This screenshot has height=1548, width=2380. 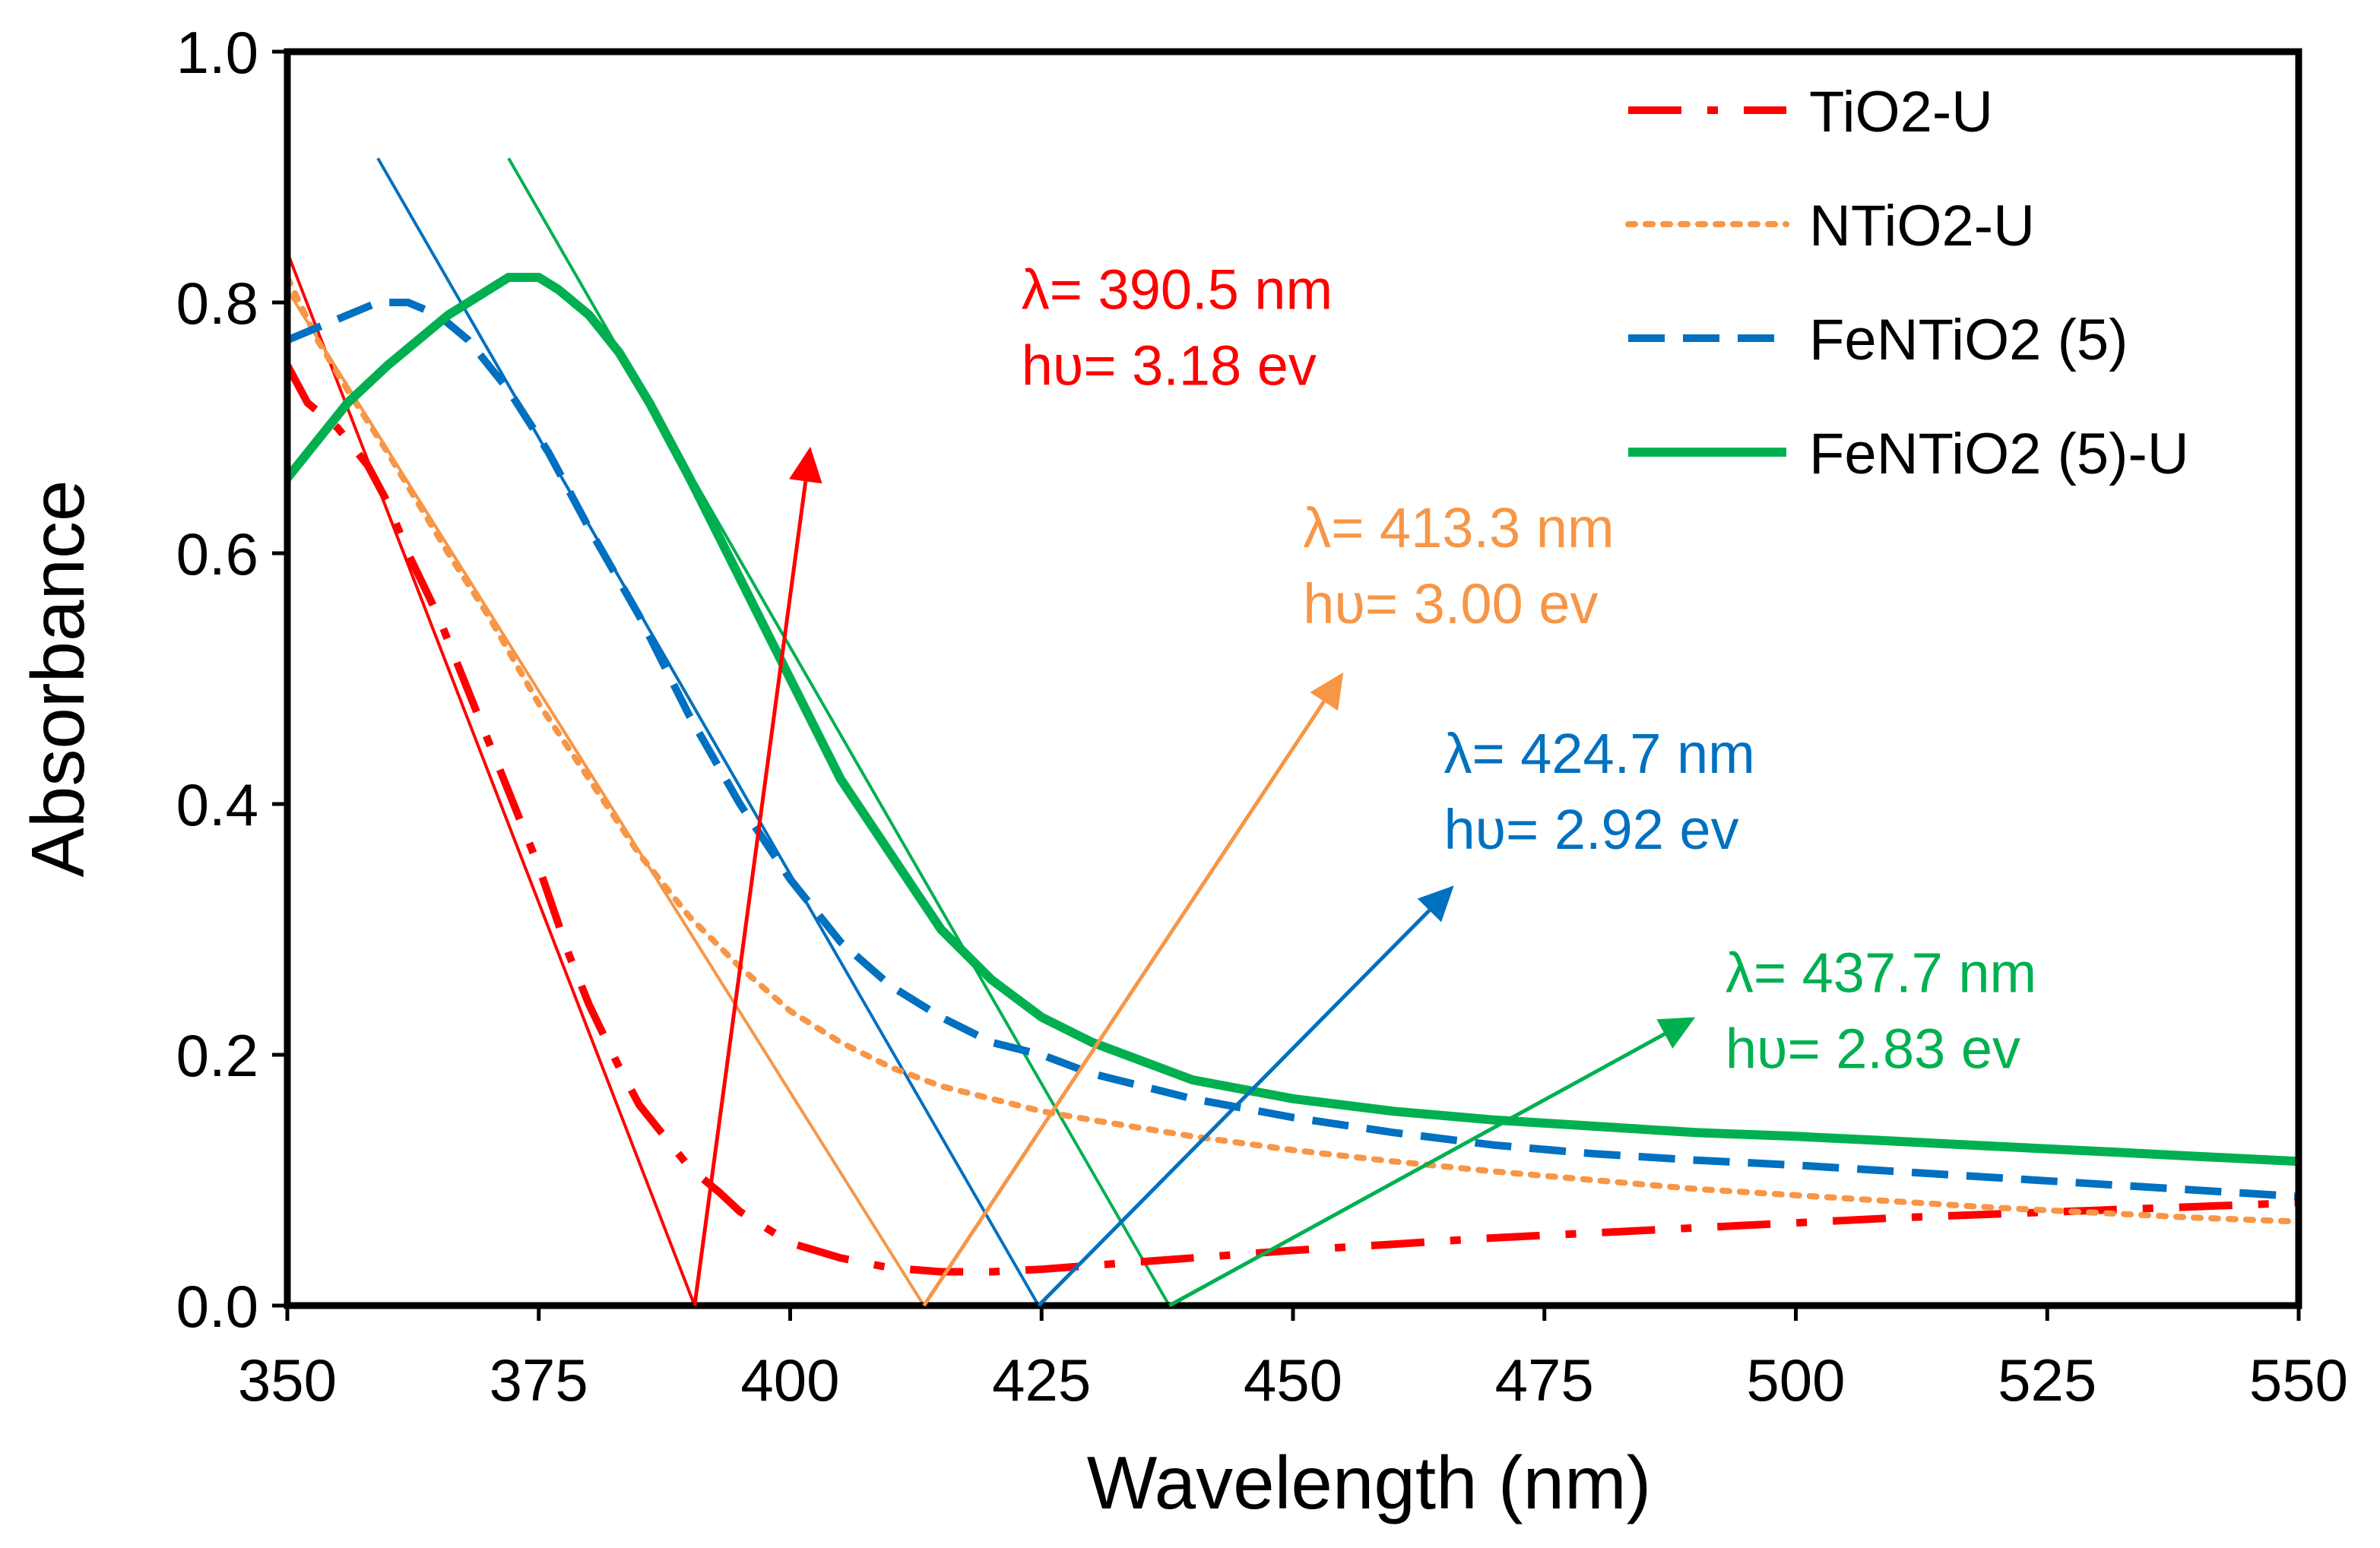 What do you see at coordinates (217, 804) in the screenshot?
I see `y-tick-label-2: 0.4` at bounding box center [217, 804].